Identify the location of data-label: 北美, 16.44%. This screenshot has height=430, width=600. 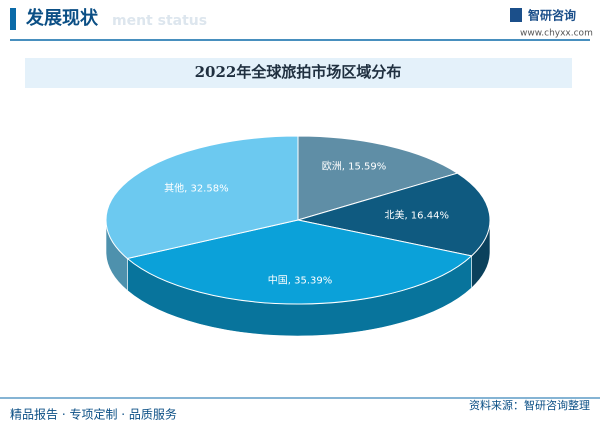
(416, 214).